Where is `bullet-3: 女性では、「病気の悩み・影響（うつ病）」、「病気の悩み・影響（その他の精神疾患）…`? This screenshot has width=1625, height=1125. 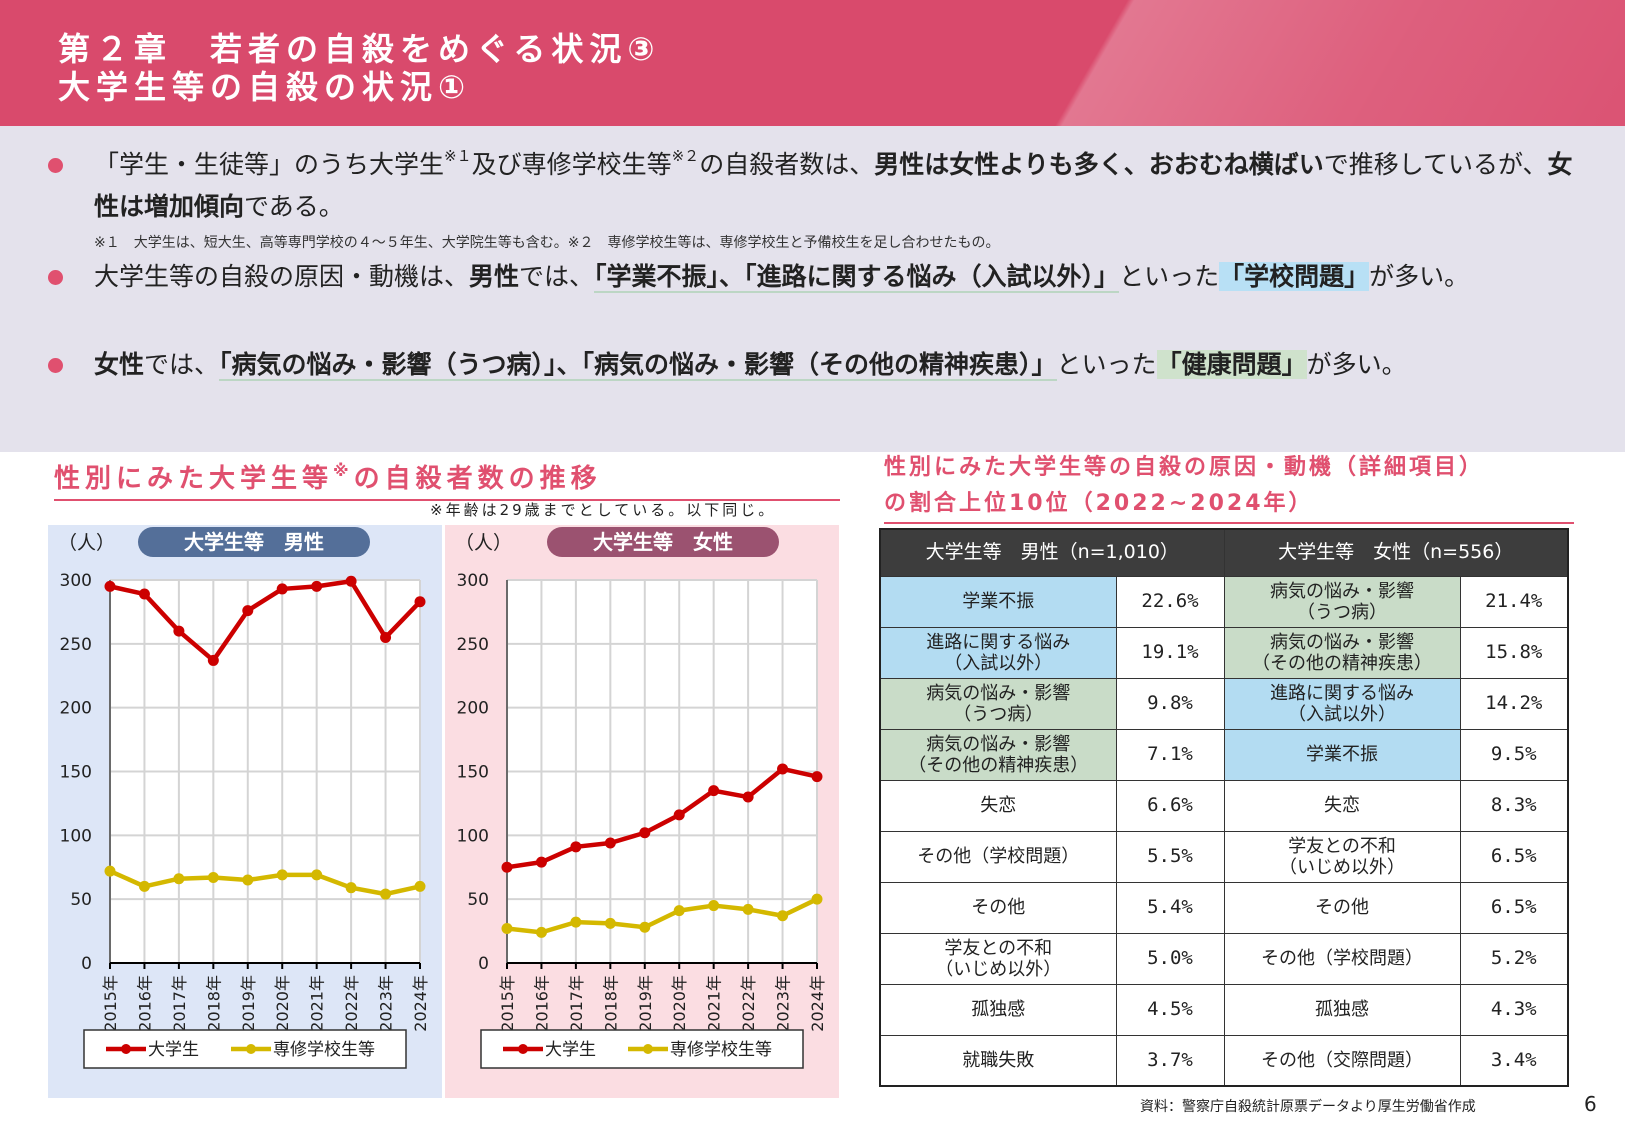 bullet-3: 女性では、「病気の悩み・影響（うつ病）」、「病気の悩み・影響（その他の精神疾患）… is located at coordinates (818, 365).